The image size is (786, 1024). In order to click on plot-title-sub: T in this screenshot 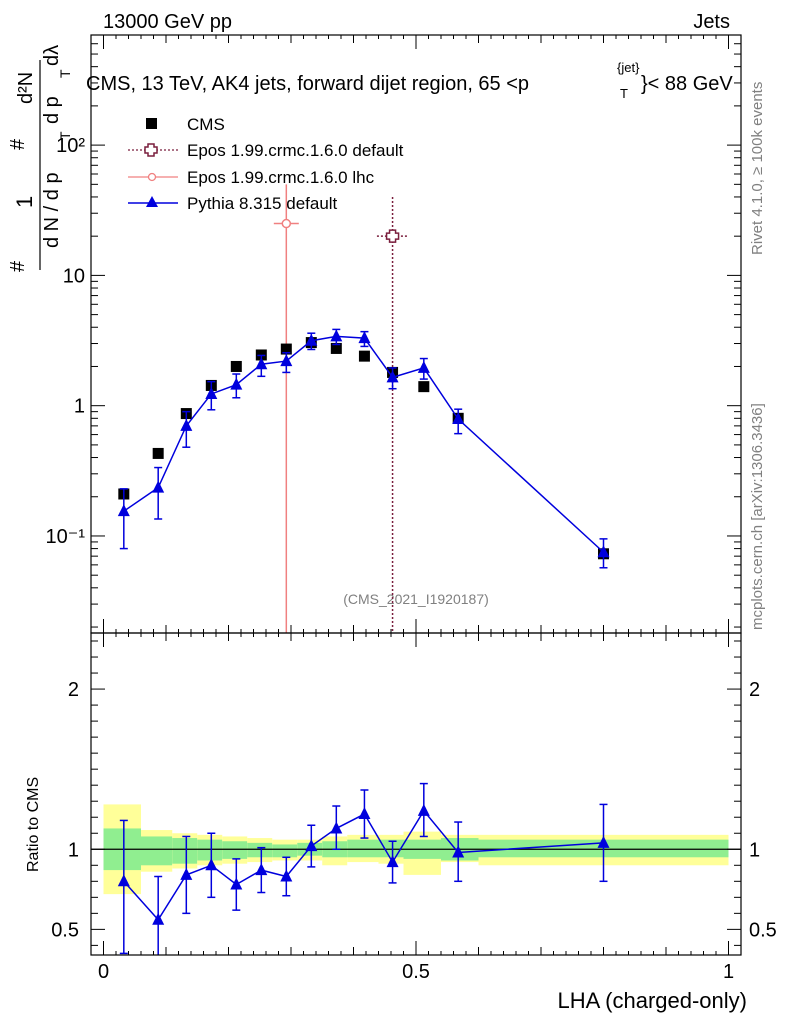, I will do `click(624, 93)`.